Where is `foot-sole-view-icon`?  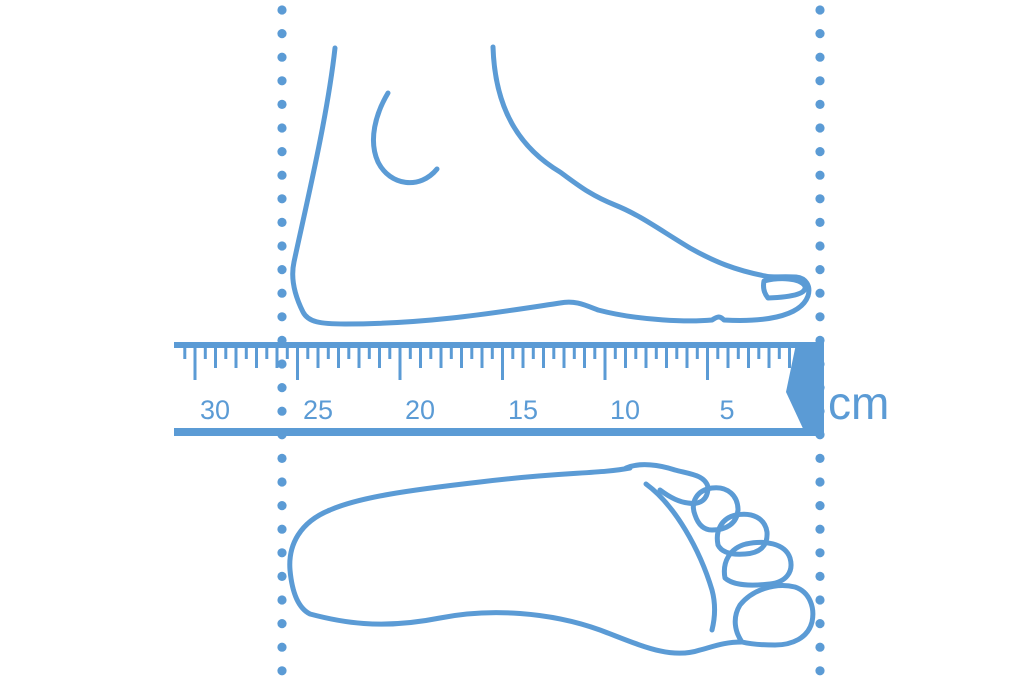
foot-sole-view-icon is located at coordinates (551, 559).